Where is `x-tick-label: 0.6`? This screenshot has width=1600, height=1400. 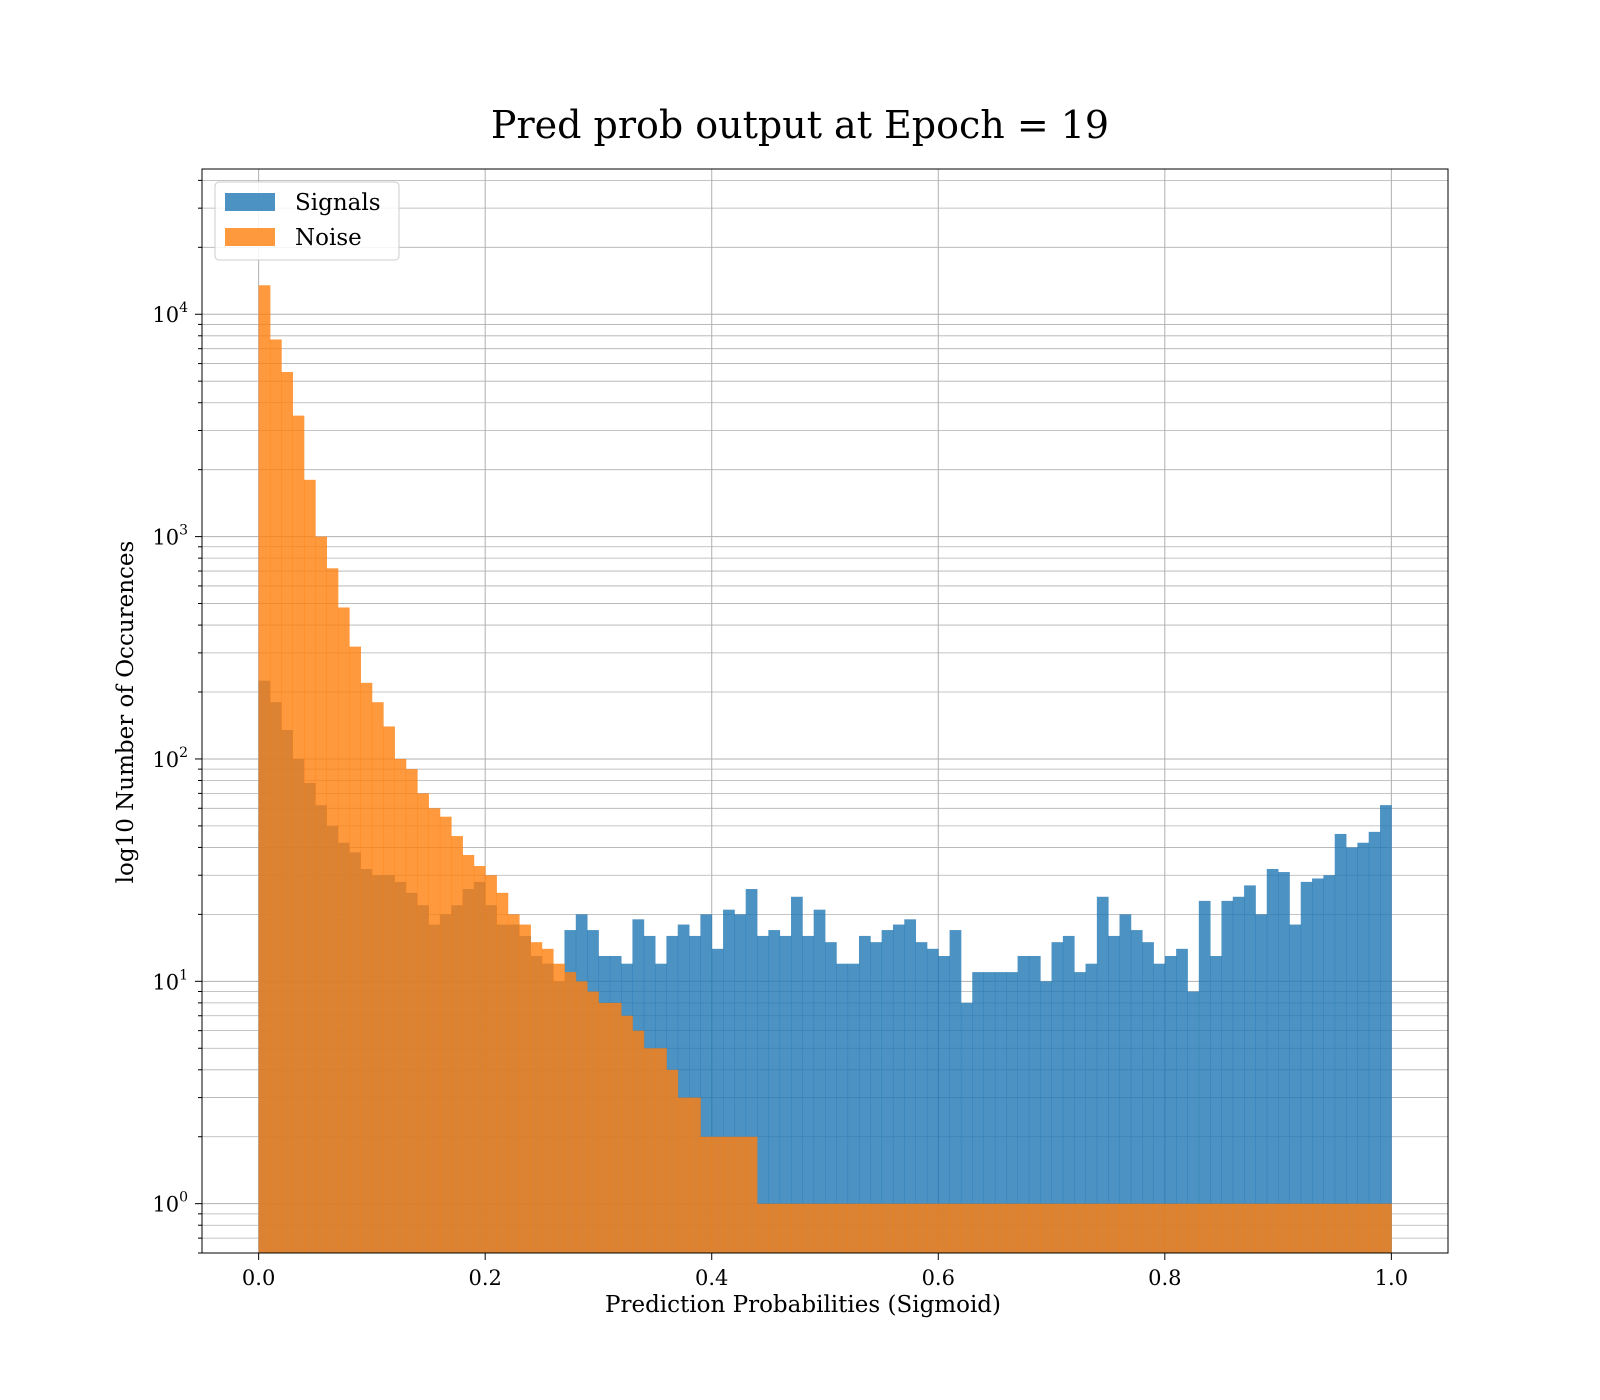
x-tick-label: 0.6 is located at coordinates (938, 1278).